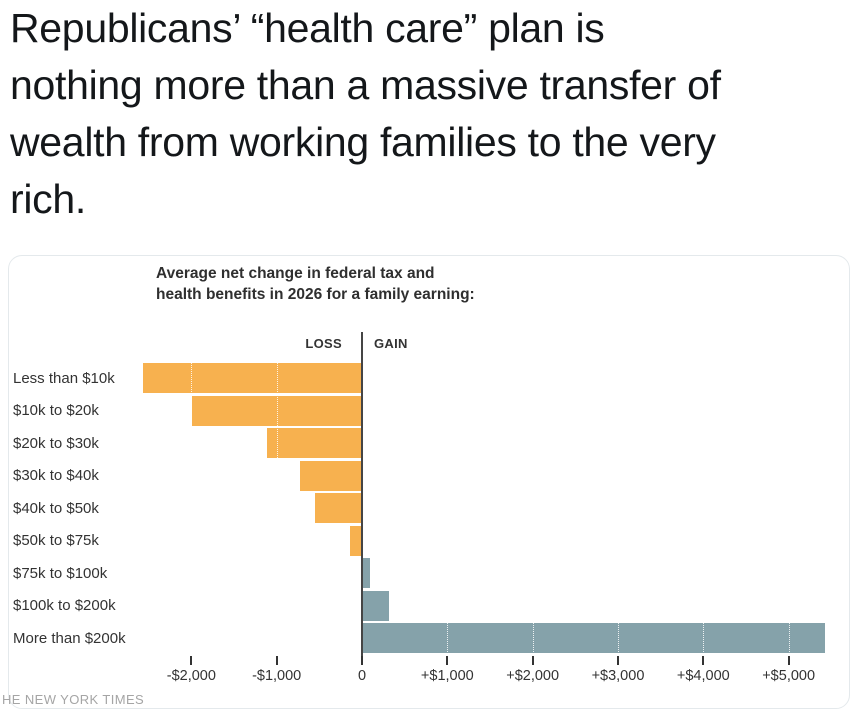  I want to click on axis-tick-2000, so click(532, 660).